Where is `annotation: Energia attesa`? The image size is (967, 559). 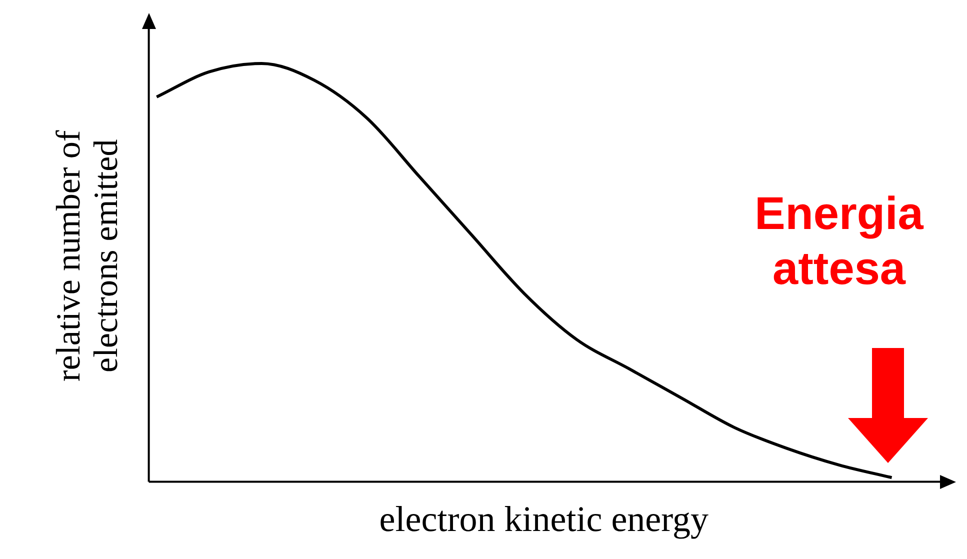 annotation: Energia attesa is located at coordinates (839, 241).